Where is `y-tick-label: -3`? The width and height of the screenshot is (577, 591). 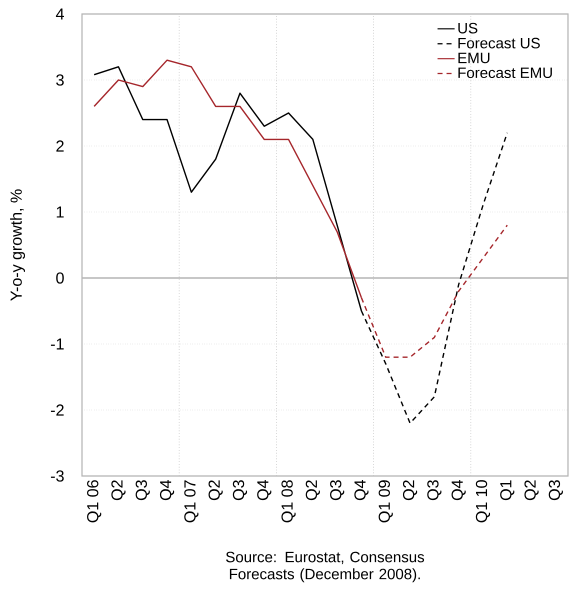 y-tick-label: -3 is located at coordinates (57, 476).